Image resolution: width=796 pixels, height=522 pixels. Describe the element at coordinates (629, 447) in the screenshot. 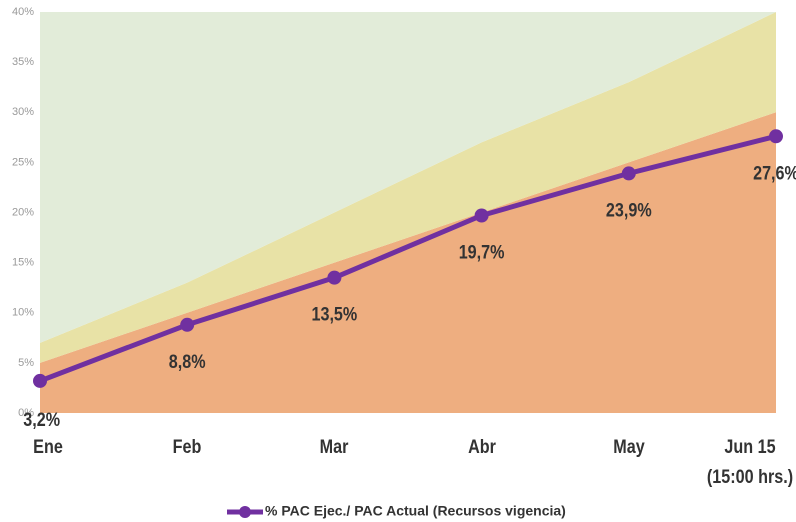

I see `x-tick-label: May` at that location.